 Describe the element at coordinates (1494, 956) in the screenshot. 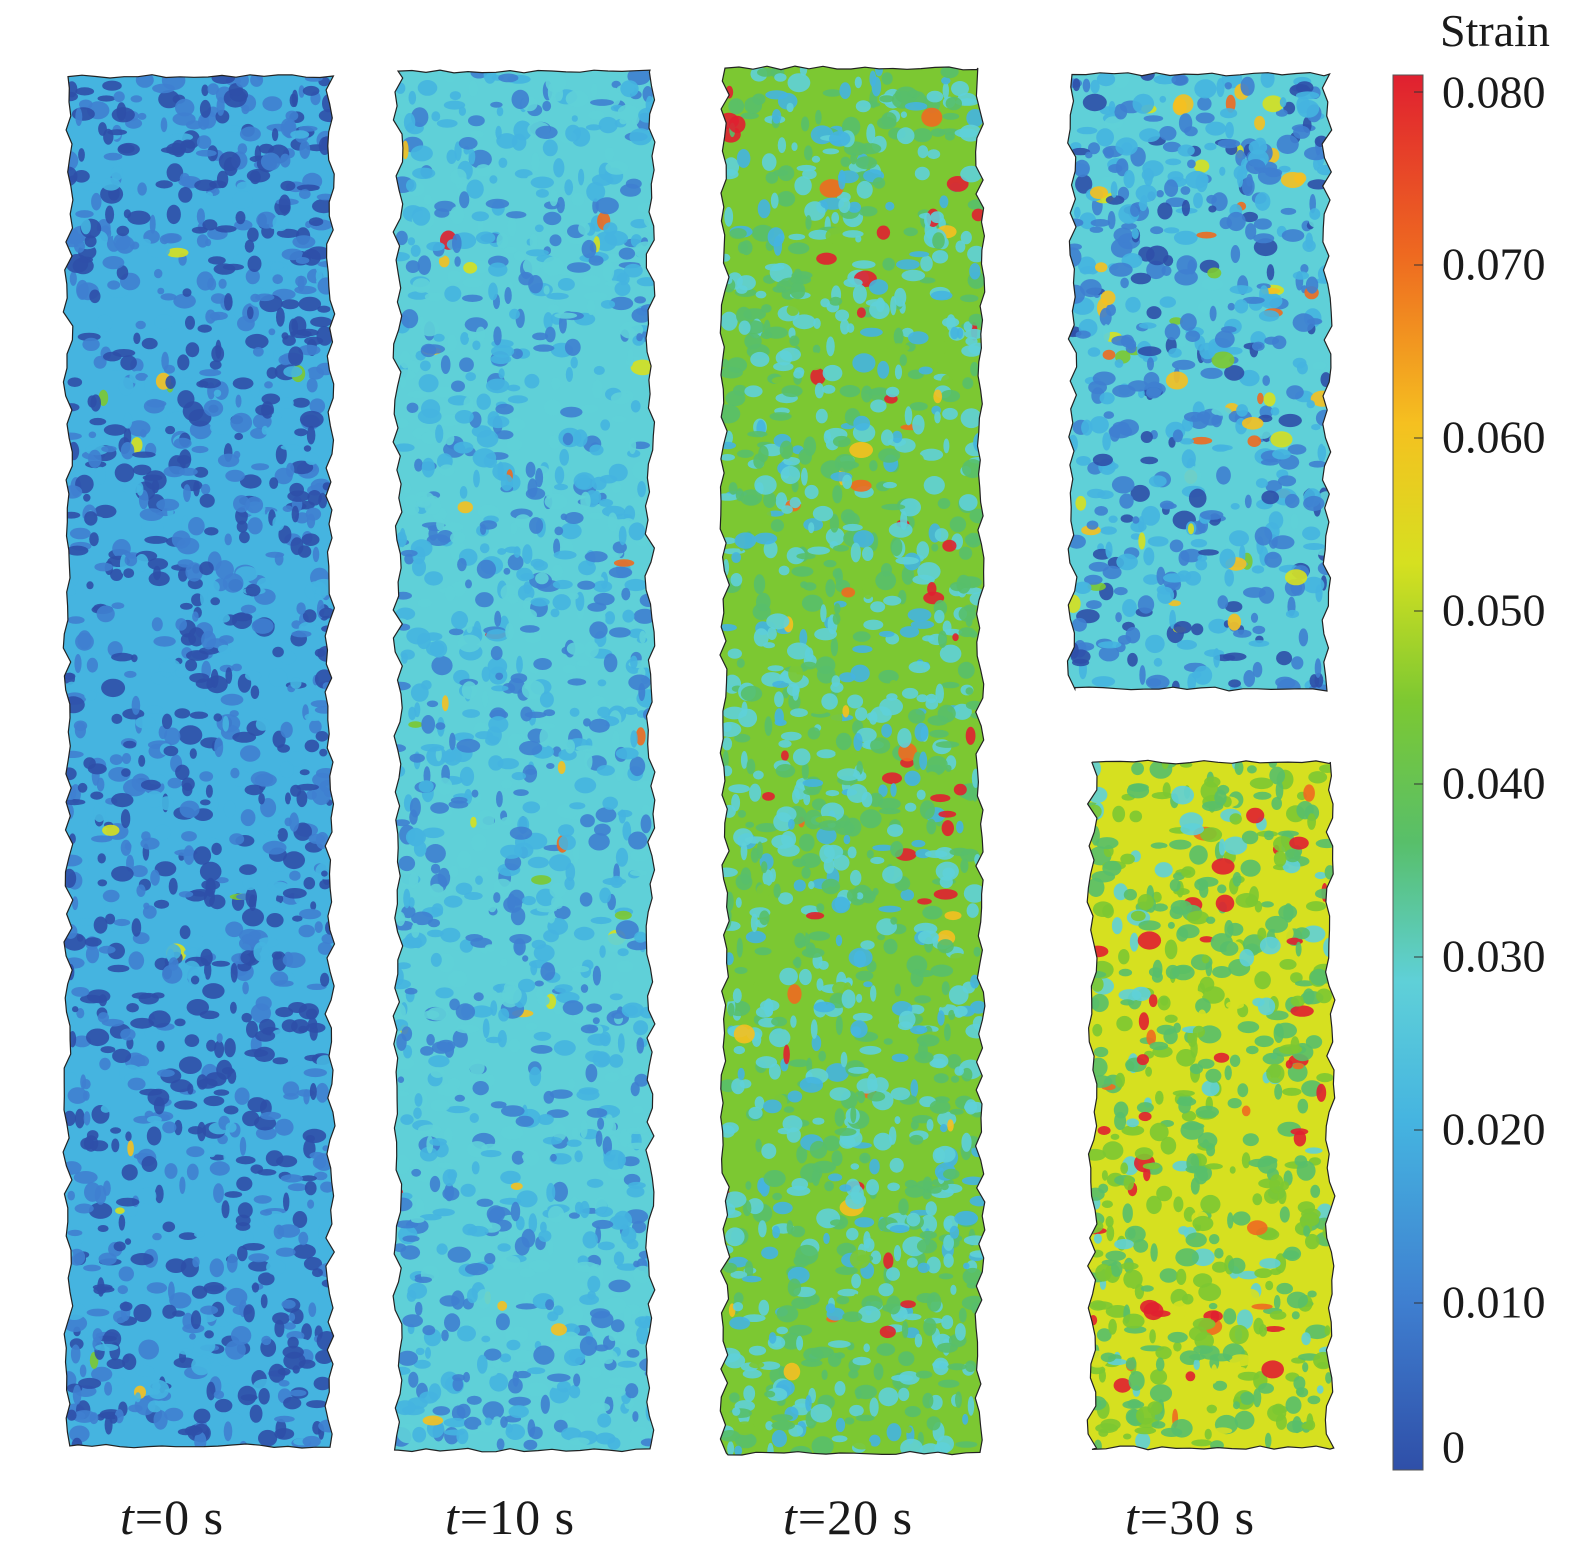

I see `colorbar-tick: 0.030` at that location.